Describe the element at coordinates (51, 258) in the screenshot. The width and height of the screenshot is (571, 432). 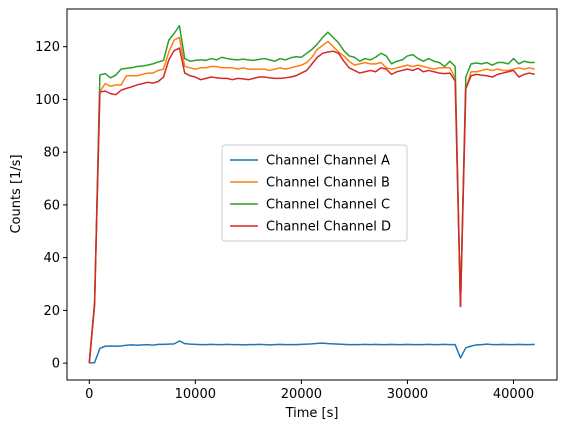
I see `y-tick-label: 40` at that location.